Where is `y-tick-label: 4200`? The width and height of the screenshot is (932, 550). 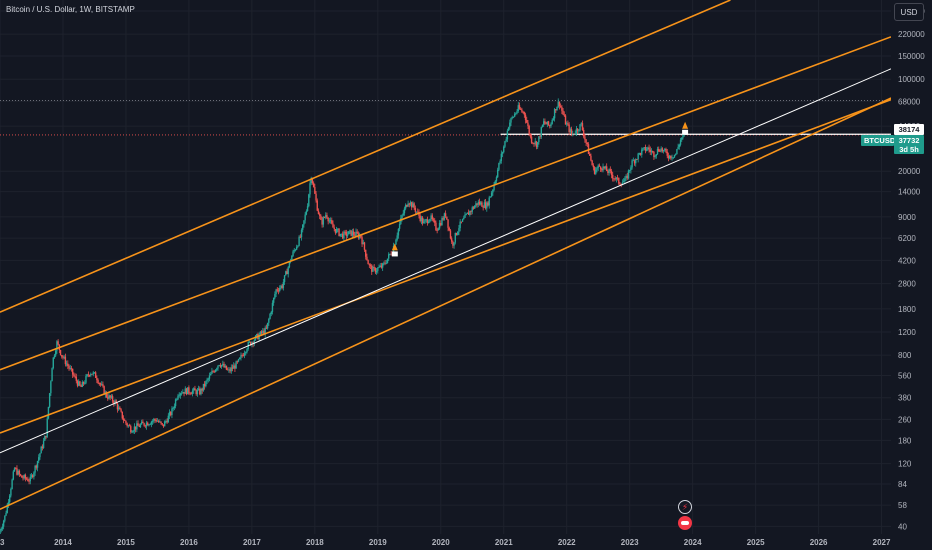 y-tick-label: 4200 is located at coordinates (907, 260).